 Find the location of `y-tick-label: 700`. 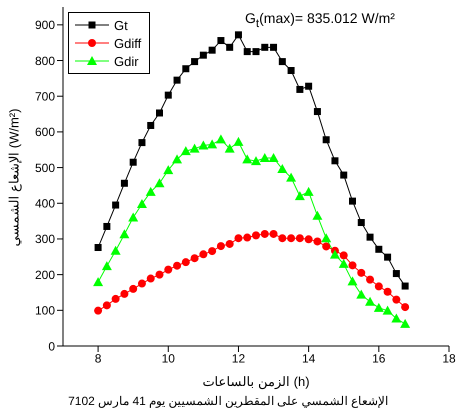

y-tick-label: 700 is located at coordinates (45, 96).